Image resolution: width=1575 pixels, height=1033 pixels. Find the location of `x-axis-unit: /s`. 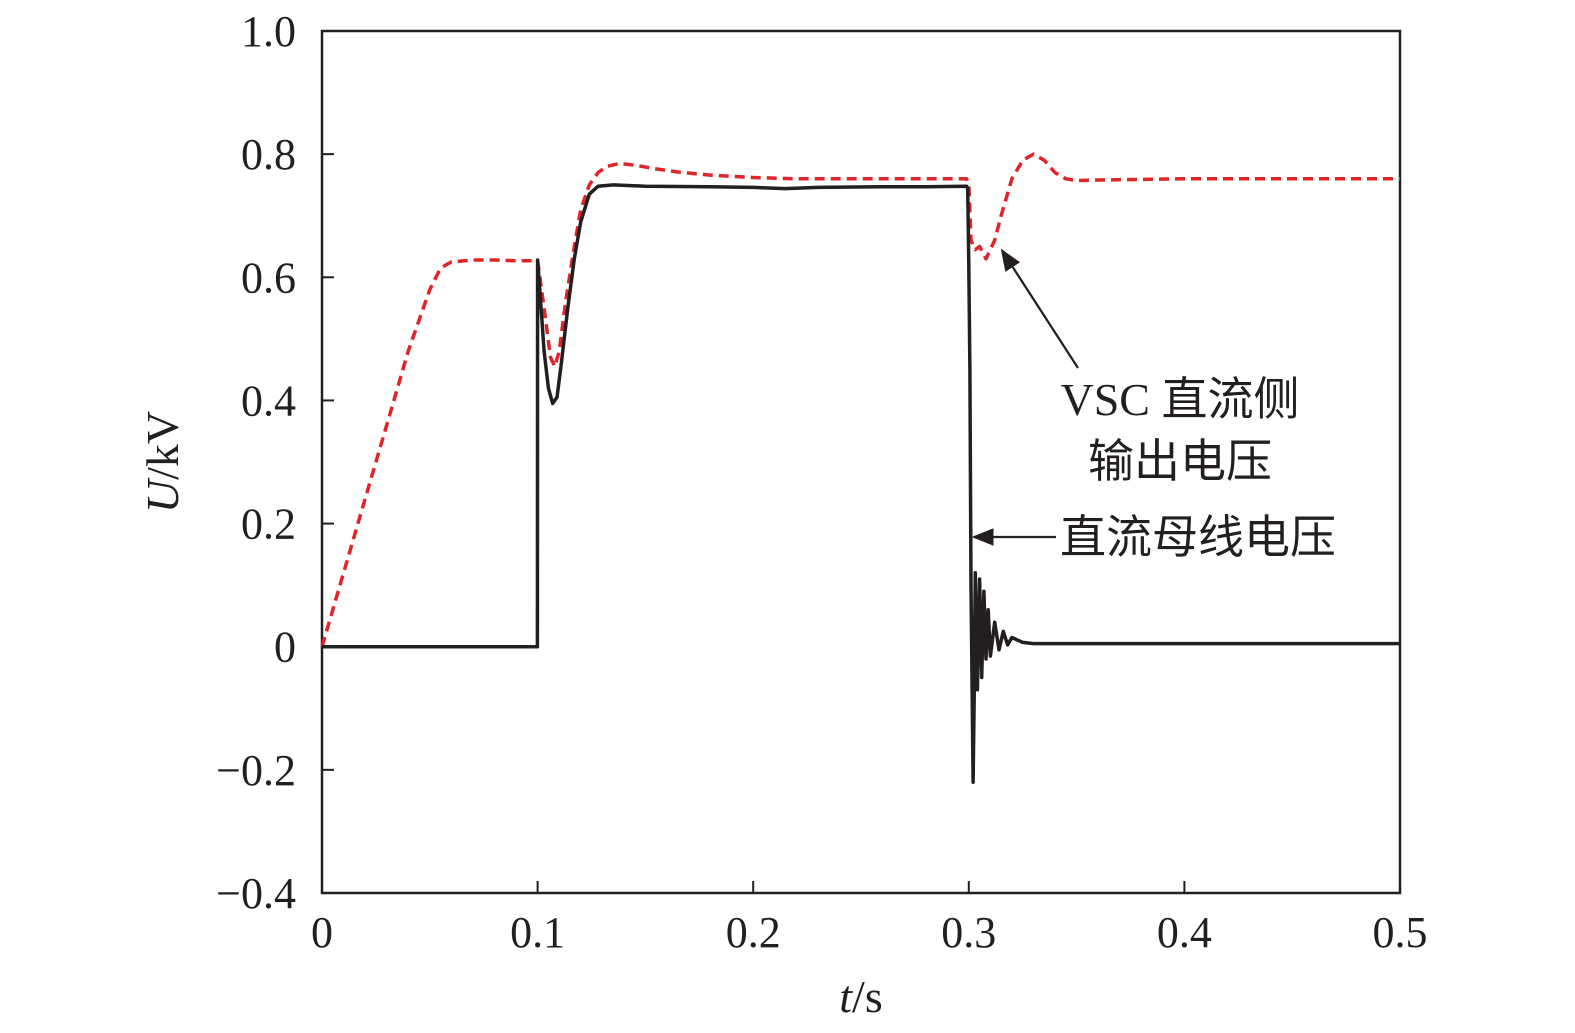

x-axis-unit: /s is located at coordinates (867, 996).